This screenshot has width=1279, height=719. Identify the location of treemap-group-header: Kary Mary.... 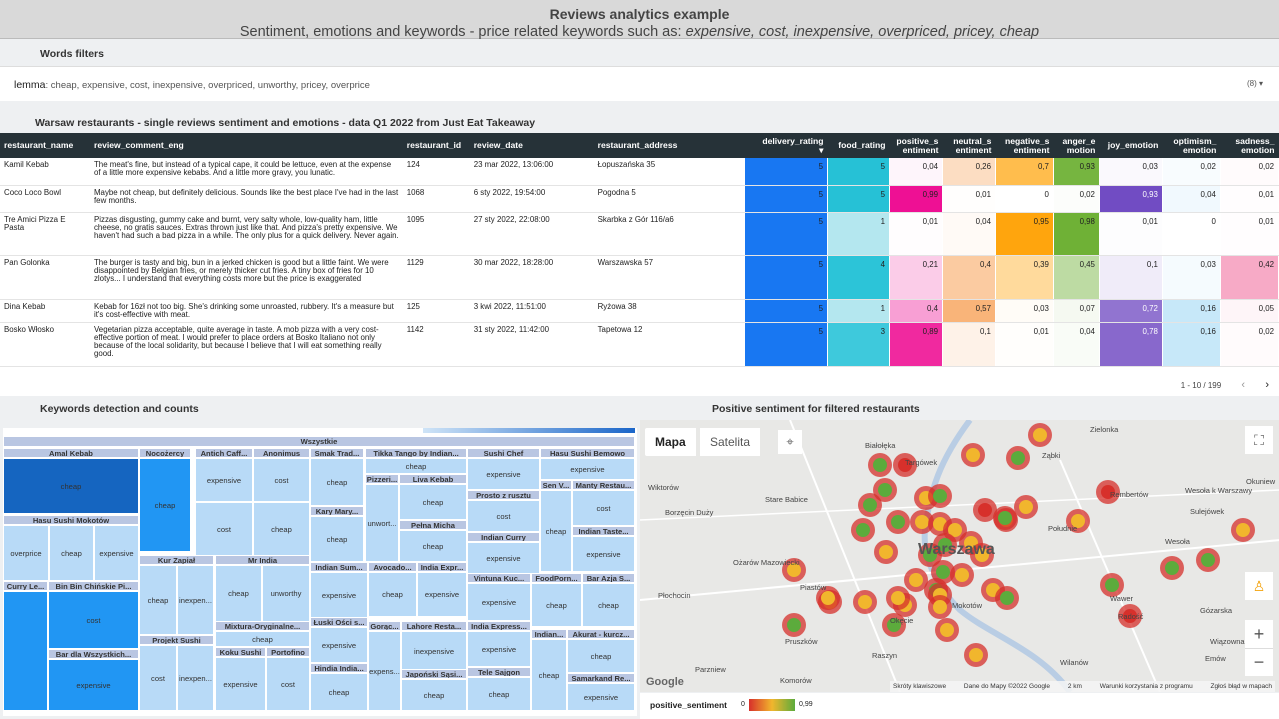
(337, 511).